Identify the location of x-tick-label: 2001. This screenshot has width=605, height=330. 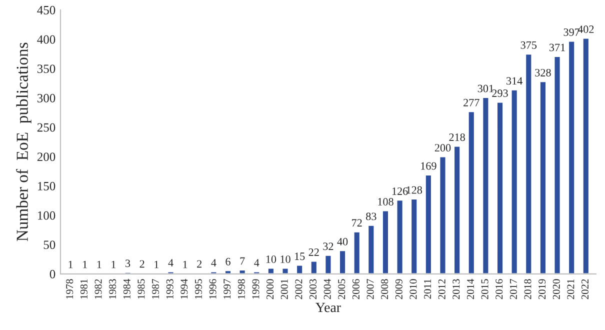
(284, 289).